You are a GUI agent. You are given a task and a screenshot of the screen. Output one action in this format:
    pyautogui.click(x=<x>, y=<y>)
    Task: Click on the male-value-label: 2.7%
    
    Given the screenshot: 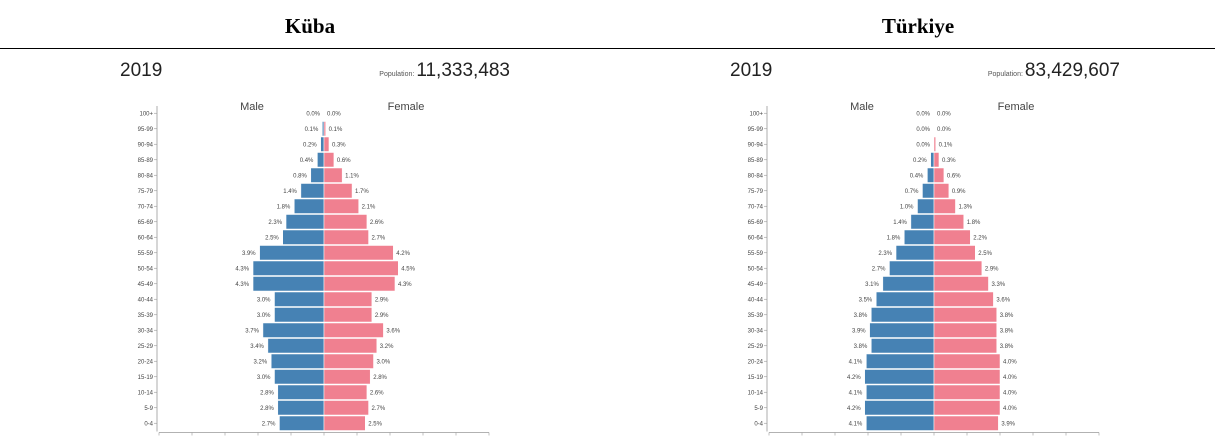 What is the action you would take?
    pyautogui.click(x=879, y=269)
    